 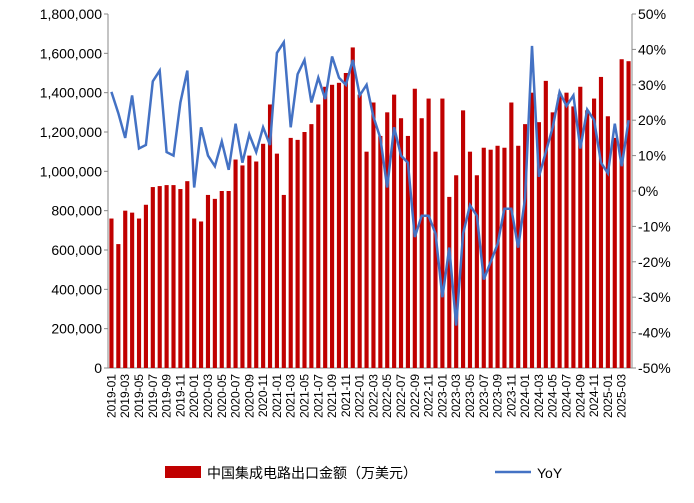 I want to click on y-tick-label: 1,000,000, so click(x=71, y=171).